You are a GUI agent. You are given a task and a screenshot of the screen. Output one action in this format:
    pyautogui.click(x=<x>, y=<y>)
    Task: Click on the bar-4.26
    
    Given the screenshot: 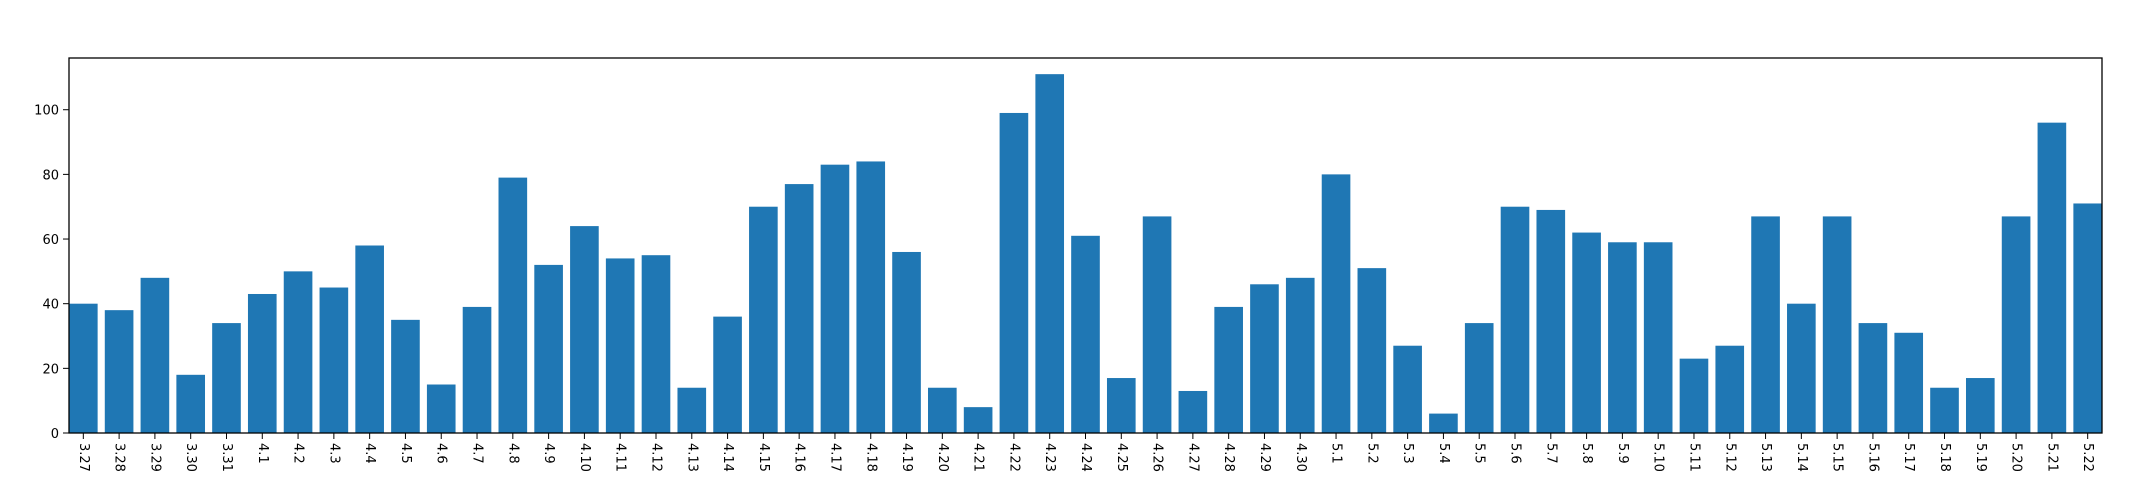 What is the action you would take?
    pyautogui.click(x=1157, y=324)
    